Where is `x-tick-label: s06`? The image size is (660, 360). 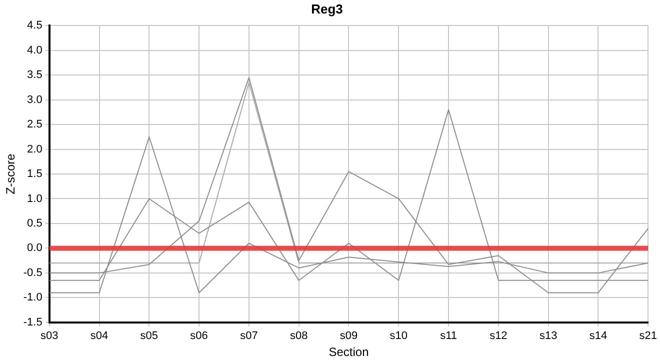 x-tick-label: s06 is located at coordinates (199, 336).